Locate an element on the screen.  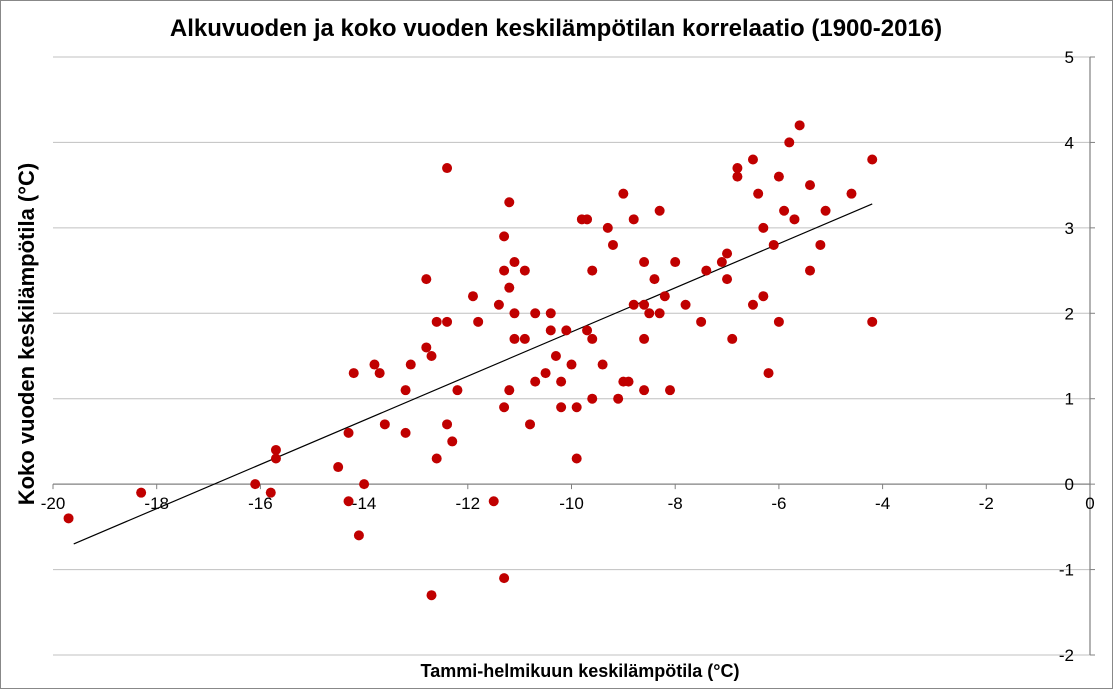
y-axis-title: Koko vuoden keskilämpötila (°C) is located at coordinates (26, 334).